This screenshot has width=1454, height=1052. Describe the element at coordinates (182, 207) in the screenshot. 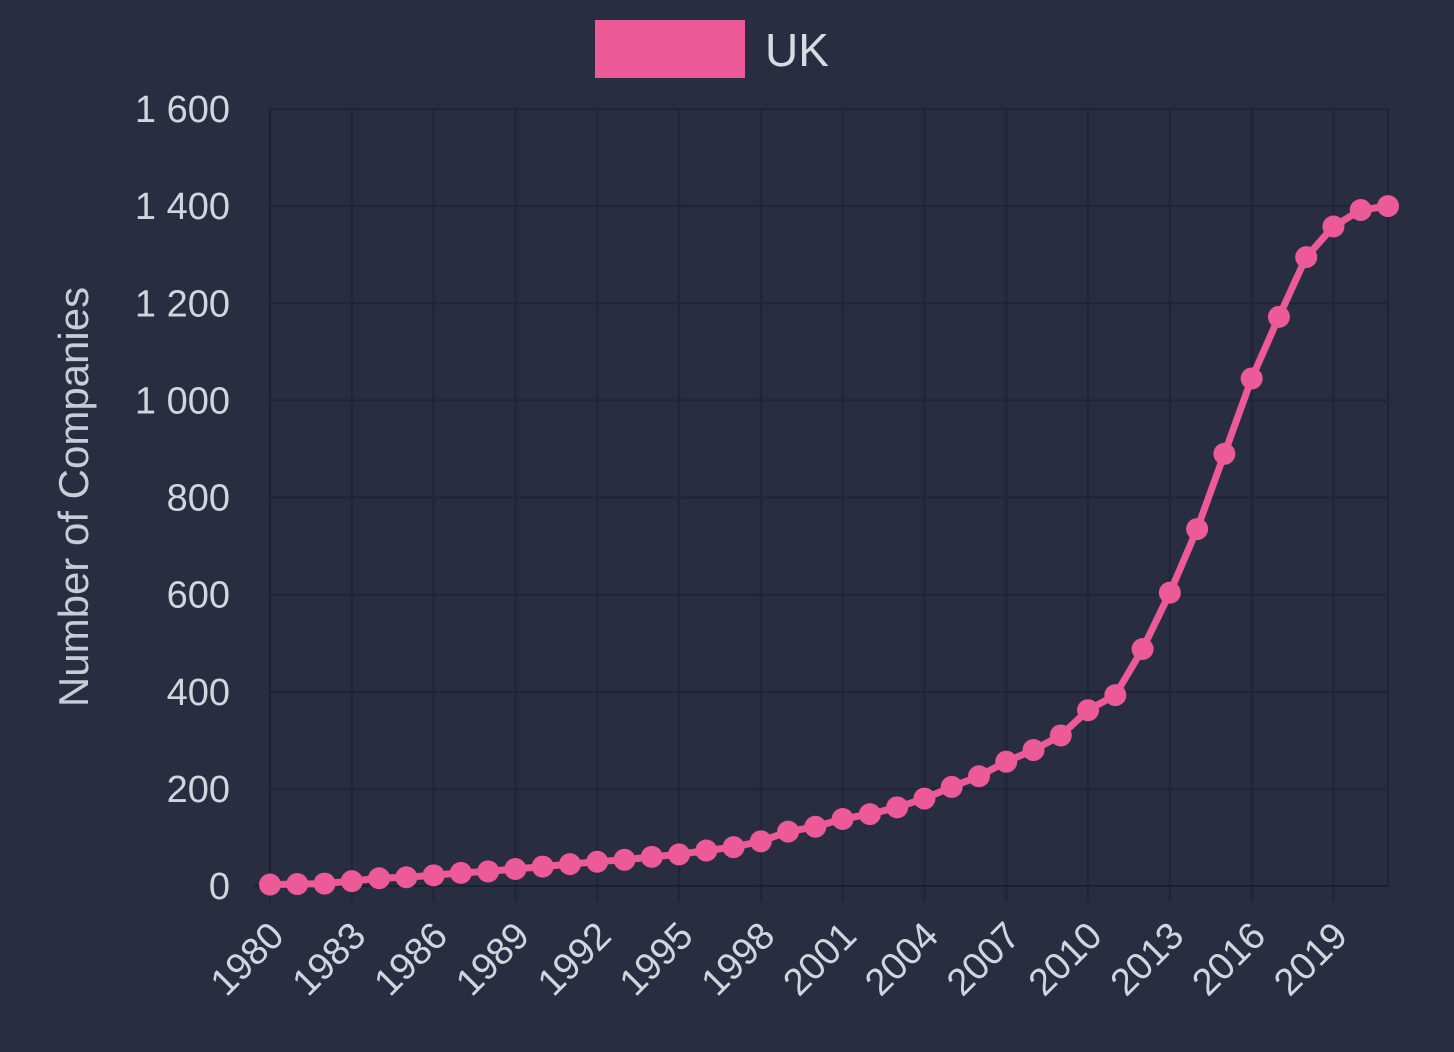

I see `y-tick-label: 1 400` at that location.